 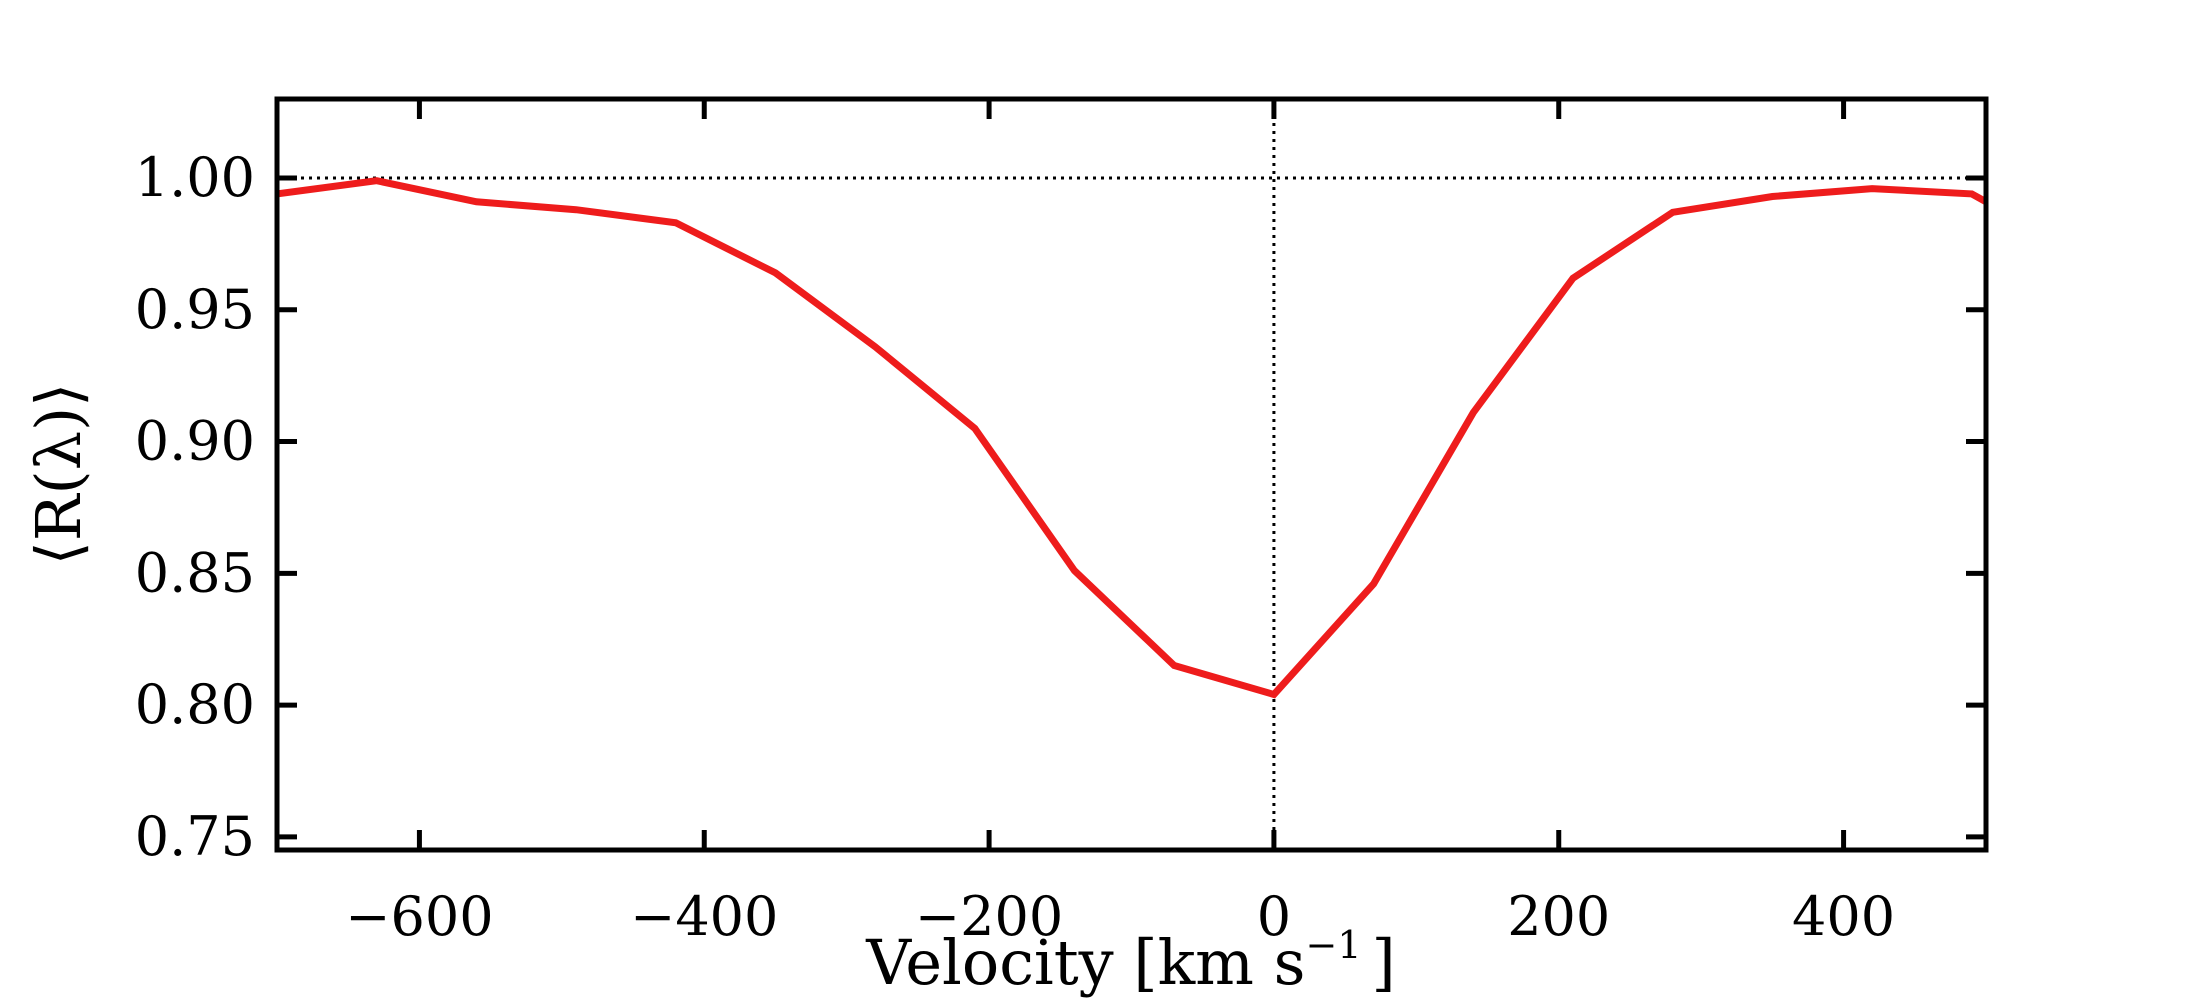 I want to click on x-tick-label: 200, so click(x=1558, y=916).